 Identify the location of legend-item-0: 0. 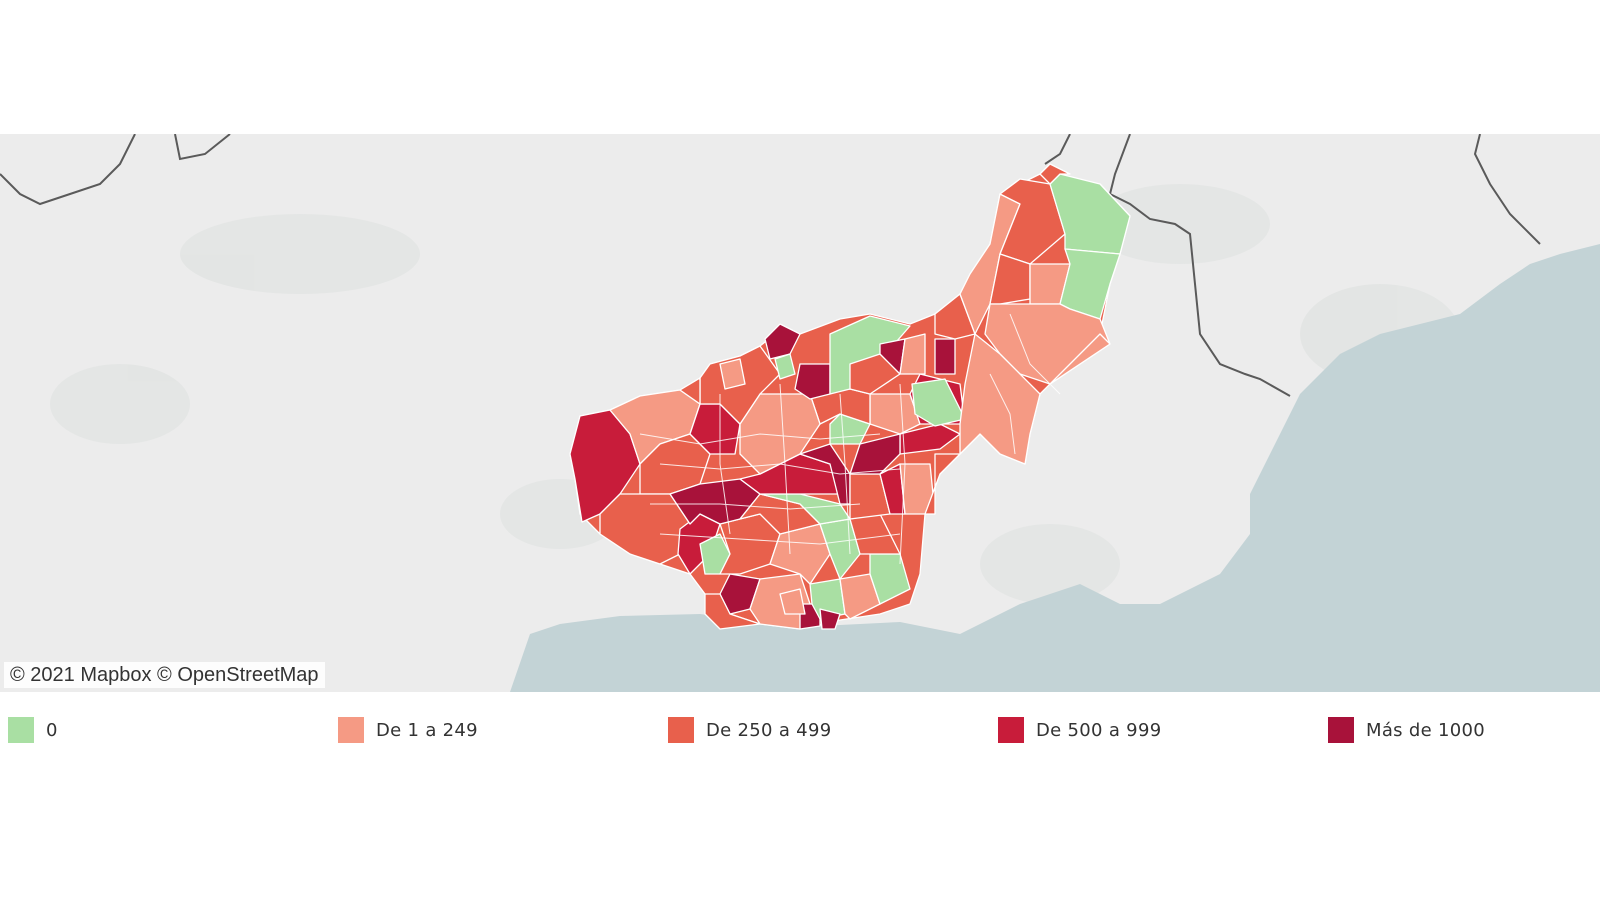
(33, 730).